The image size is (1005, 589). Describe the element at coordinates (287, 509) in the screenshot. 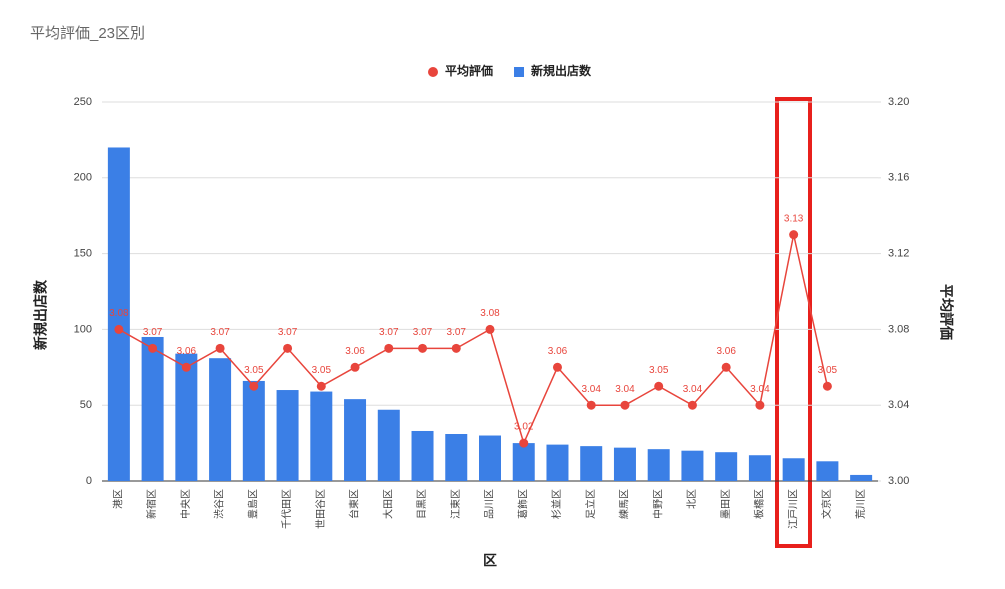

I see `x-tick-label: 千代田区` at that location.